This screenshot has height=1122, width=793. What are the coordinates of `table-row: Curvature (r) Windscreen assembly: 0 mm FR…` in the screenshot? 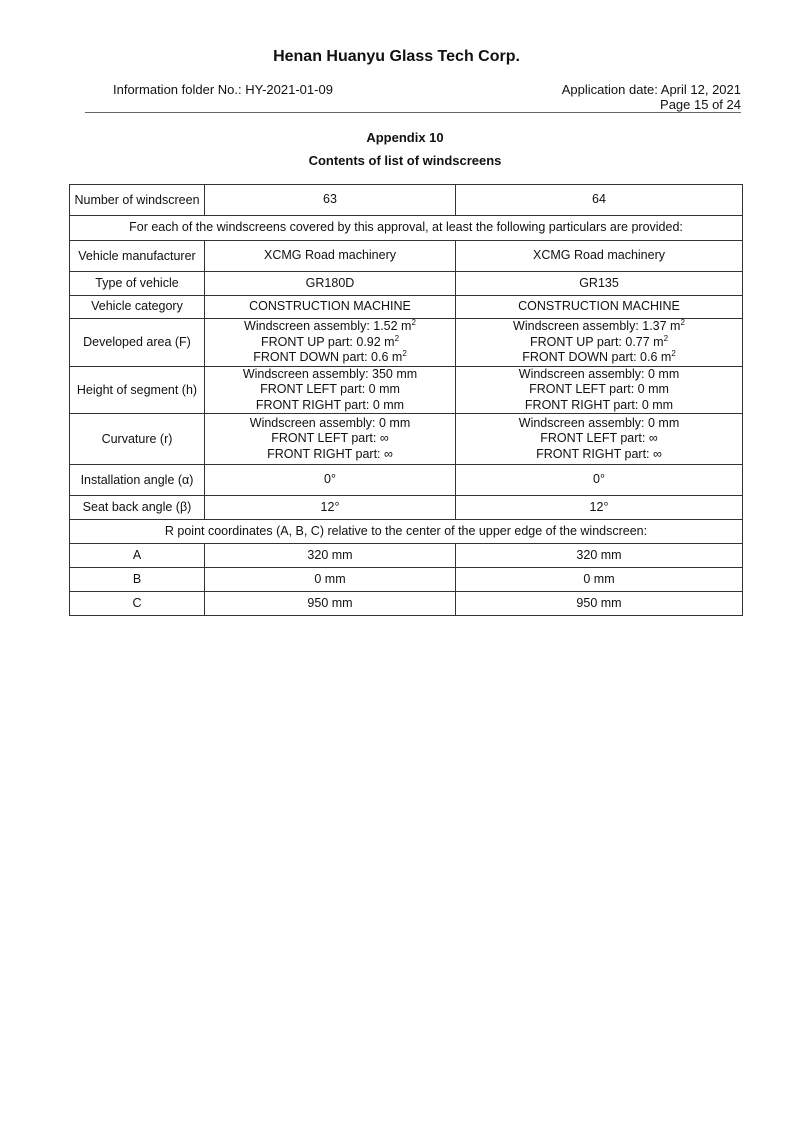 It's located at (406, 439).